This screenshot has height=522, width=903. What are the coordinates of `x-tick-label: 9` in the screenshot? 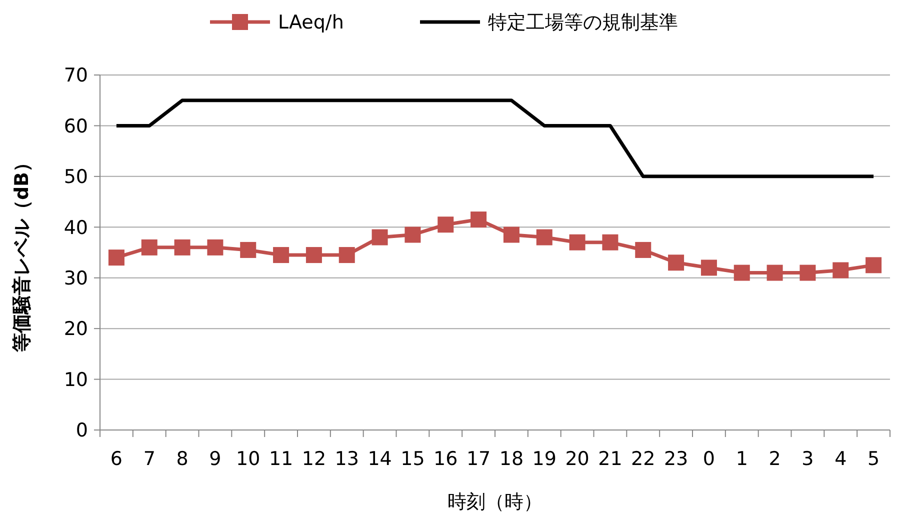 It's located at (215, 459).